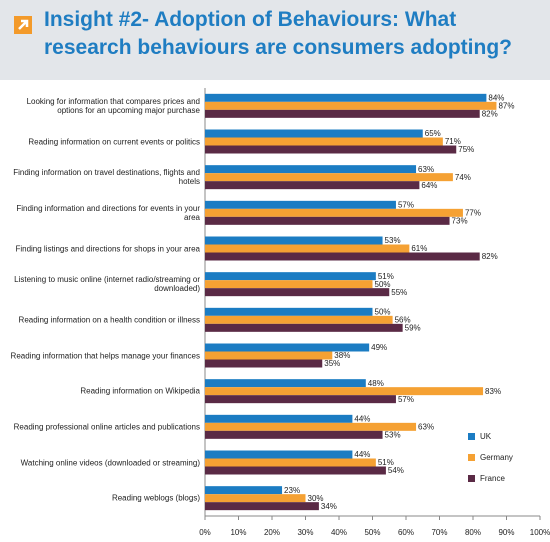 Image resolution: width=550 pixels, height=542 pixels. What do you see at coordinates (419, 248) in the screenshot?
I see `value-label: 61%` at bounding box center [419, 248].